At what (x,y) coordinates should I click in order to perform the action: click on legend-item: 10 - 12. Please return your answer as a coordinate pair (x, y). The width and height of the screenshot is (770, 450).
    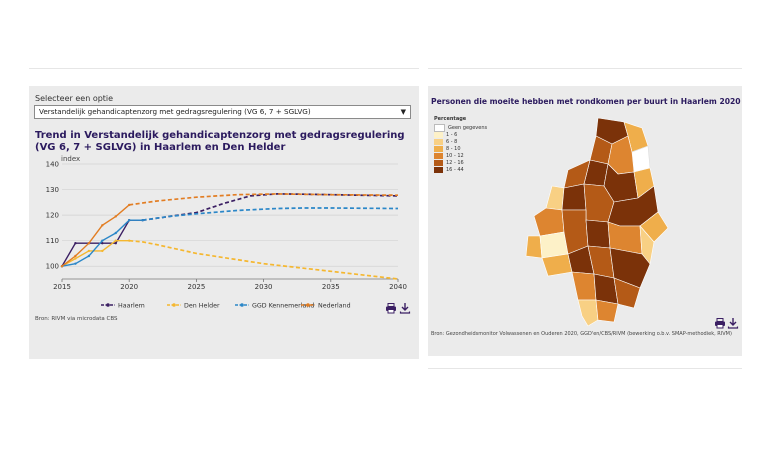
    Looking at the image, I should click on (460, 155).